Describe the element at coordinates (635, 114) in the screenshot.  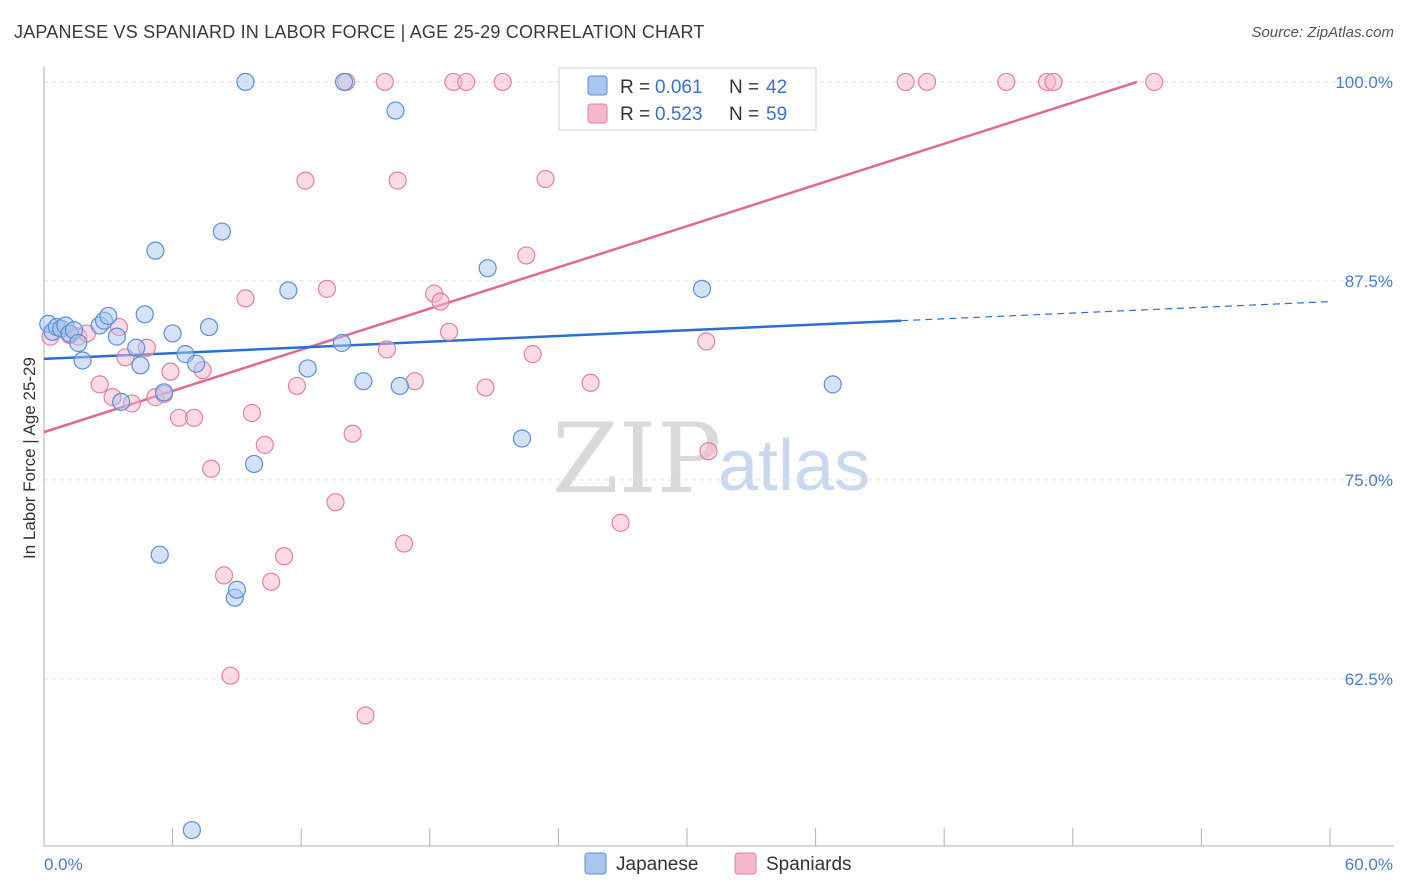
I see `legend-spaniards-r-label: R =` at that location.